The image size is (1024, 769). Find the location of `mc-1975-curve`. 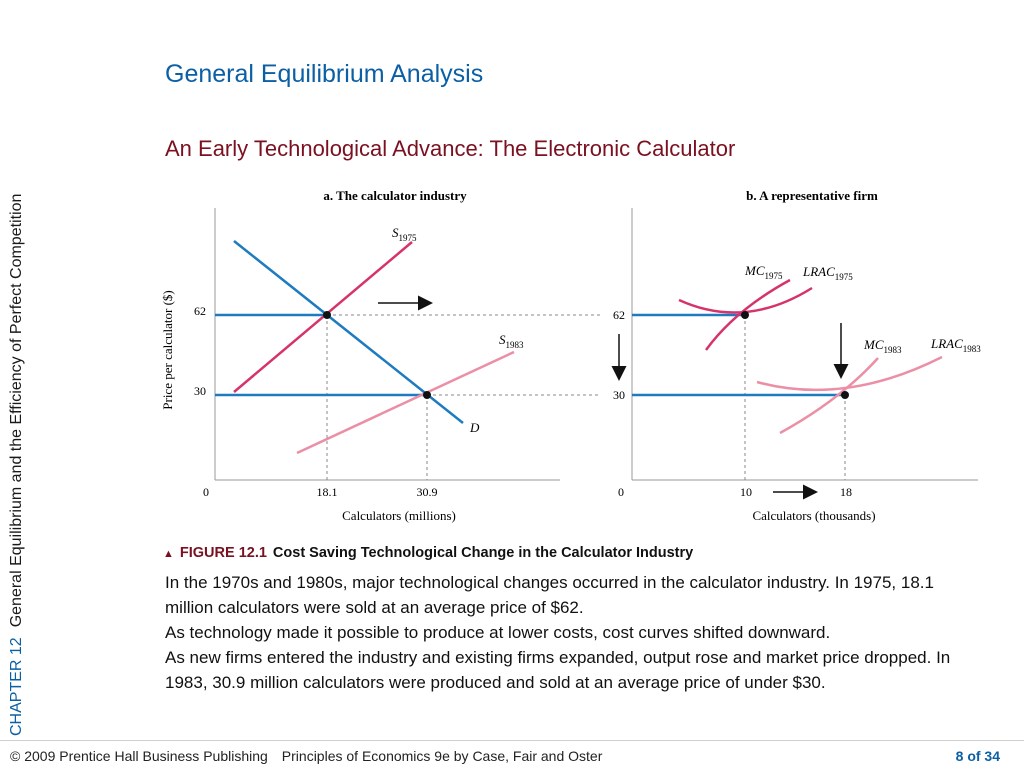

mc-1975-curve is located at coordinates (747, 314).